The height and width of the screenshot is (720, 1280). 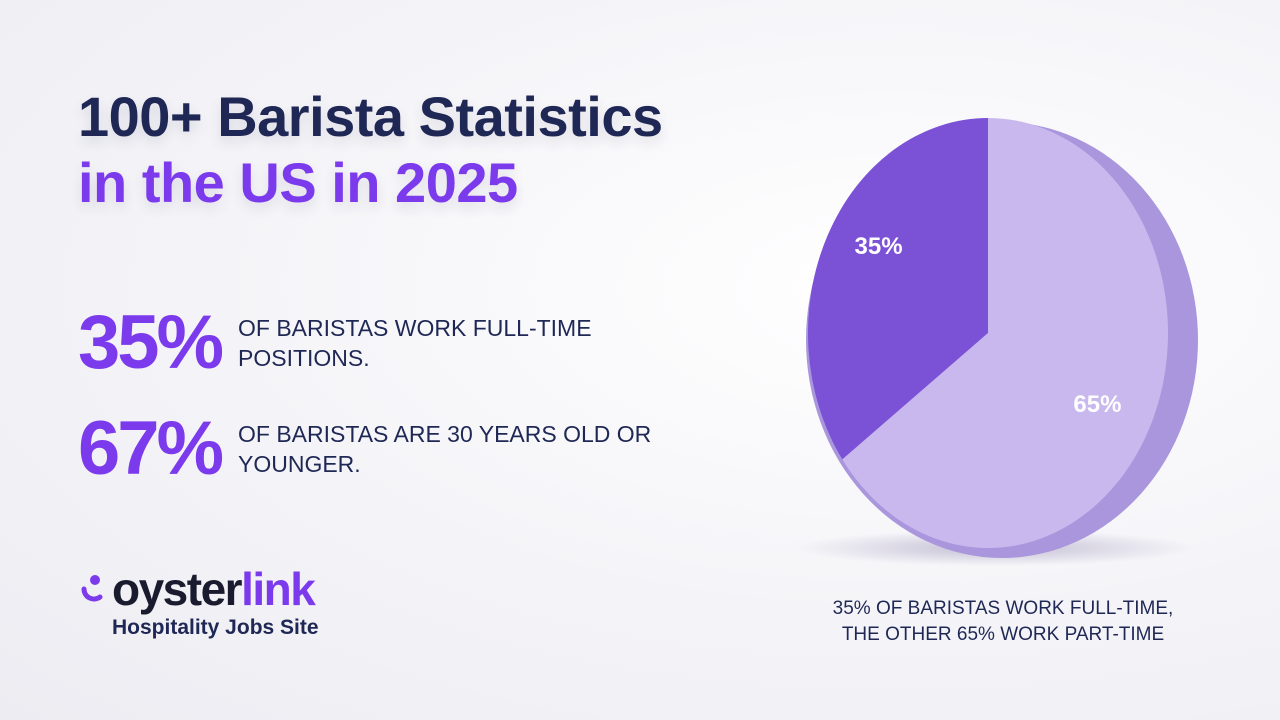 What do you see at coordinates (151, 342) in the screenshot?
I see `stat-fulltime-value: 35%` at bounding box center [151, 342].